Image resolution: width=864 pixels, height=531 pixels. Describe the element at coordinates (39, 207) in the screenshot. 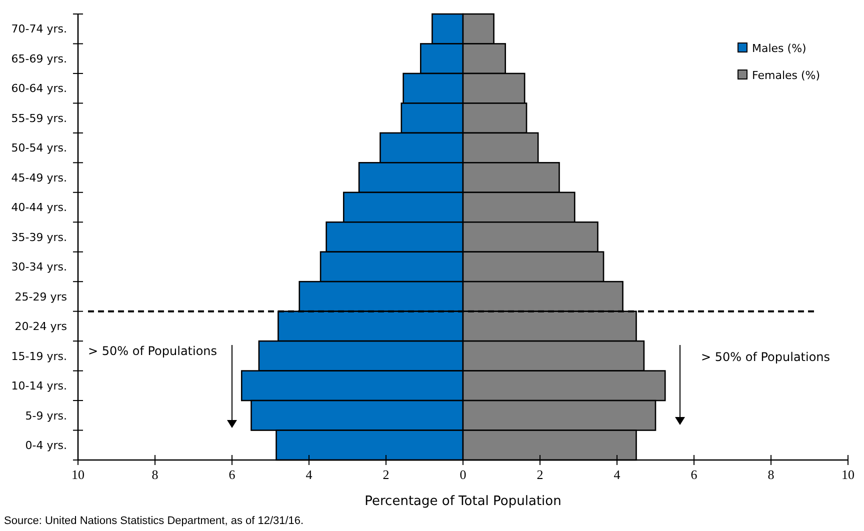

I see `y-tick-label: 40-44 yrs.` at that location.